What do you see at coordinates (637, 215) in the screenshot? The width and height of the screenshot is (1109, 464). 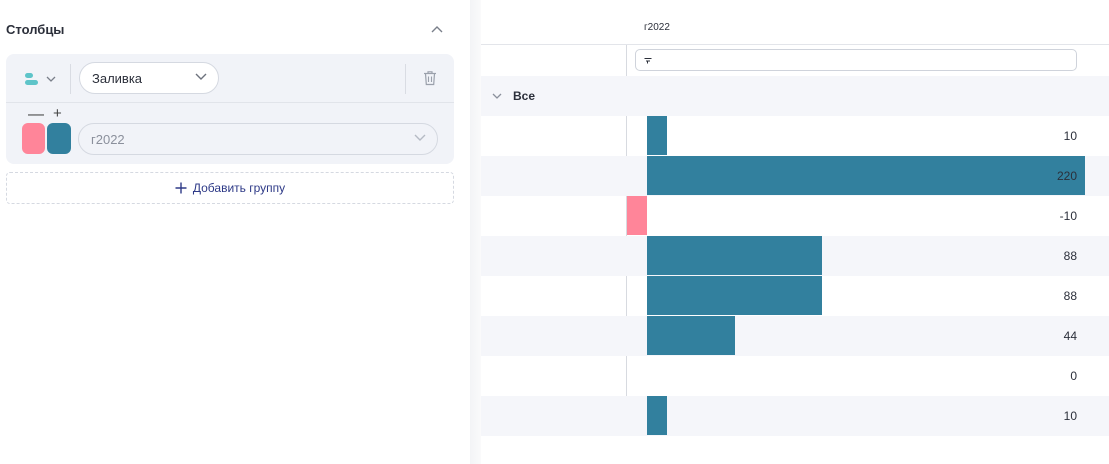 I see `negative-data-bar` at bounding box center [637, 215].